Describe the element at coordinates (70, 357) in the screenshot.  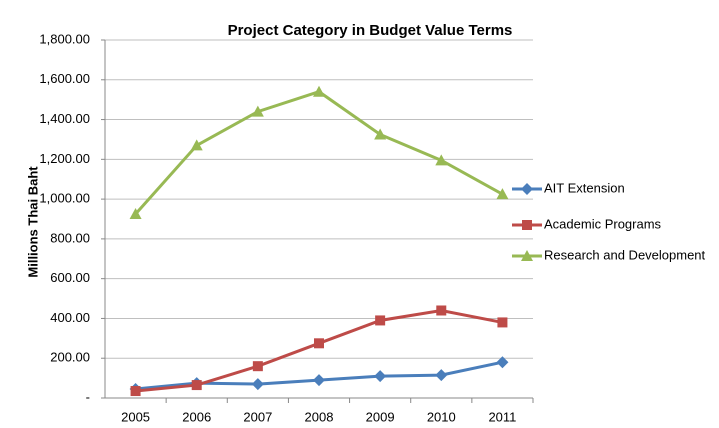
I see `y-tick-label: 200.00` at that location.